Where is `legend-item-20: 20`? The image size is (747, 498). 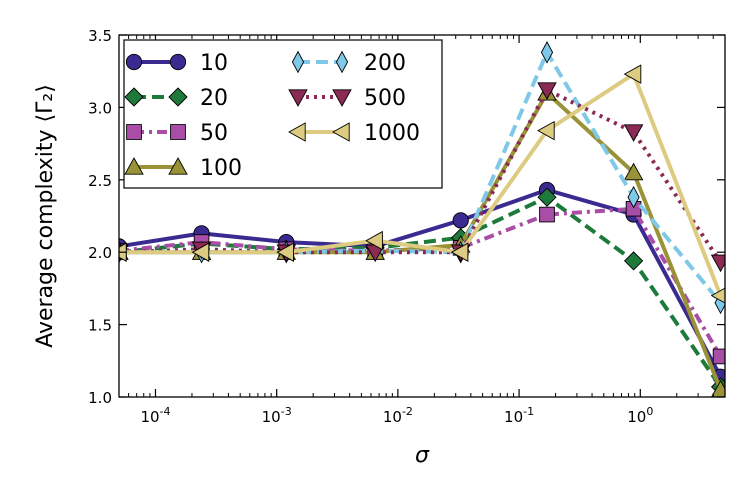
legend-item-20: 20 is located at coordinates (176, 98).